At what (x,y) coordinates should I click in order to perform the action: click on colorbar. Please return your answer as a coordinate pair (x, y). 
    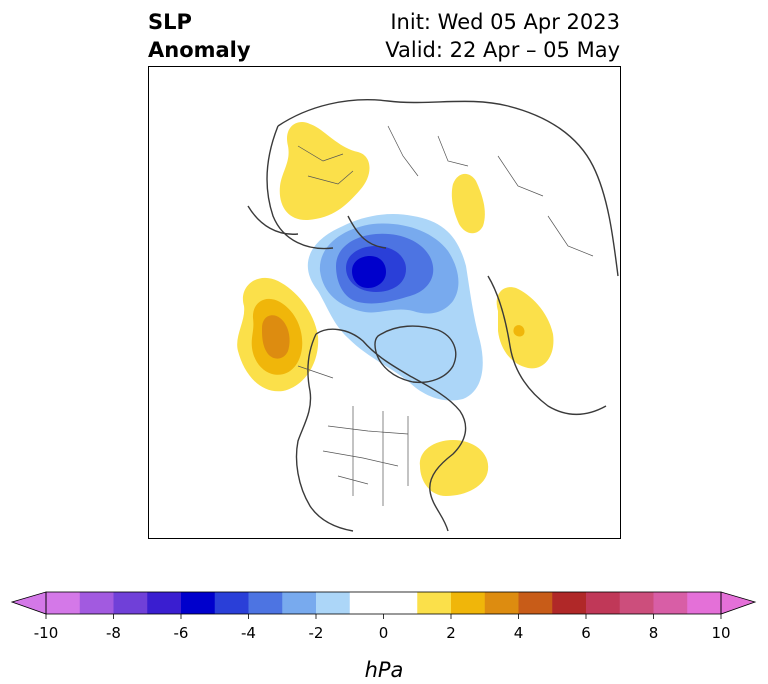
    Looking at the image, I should click on (383, 605).